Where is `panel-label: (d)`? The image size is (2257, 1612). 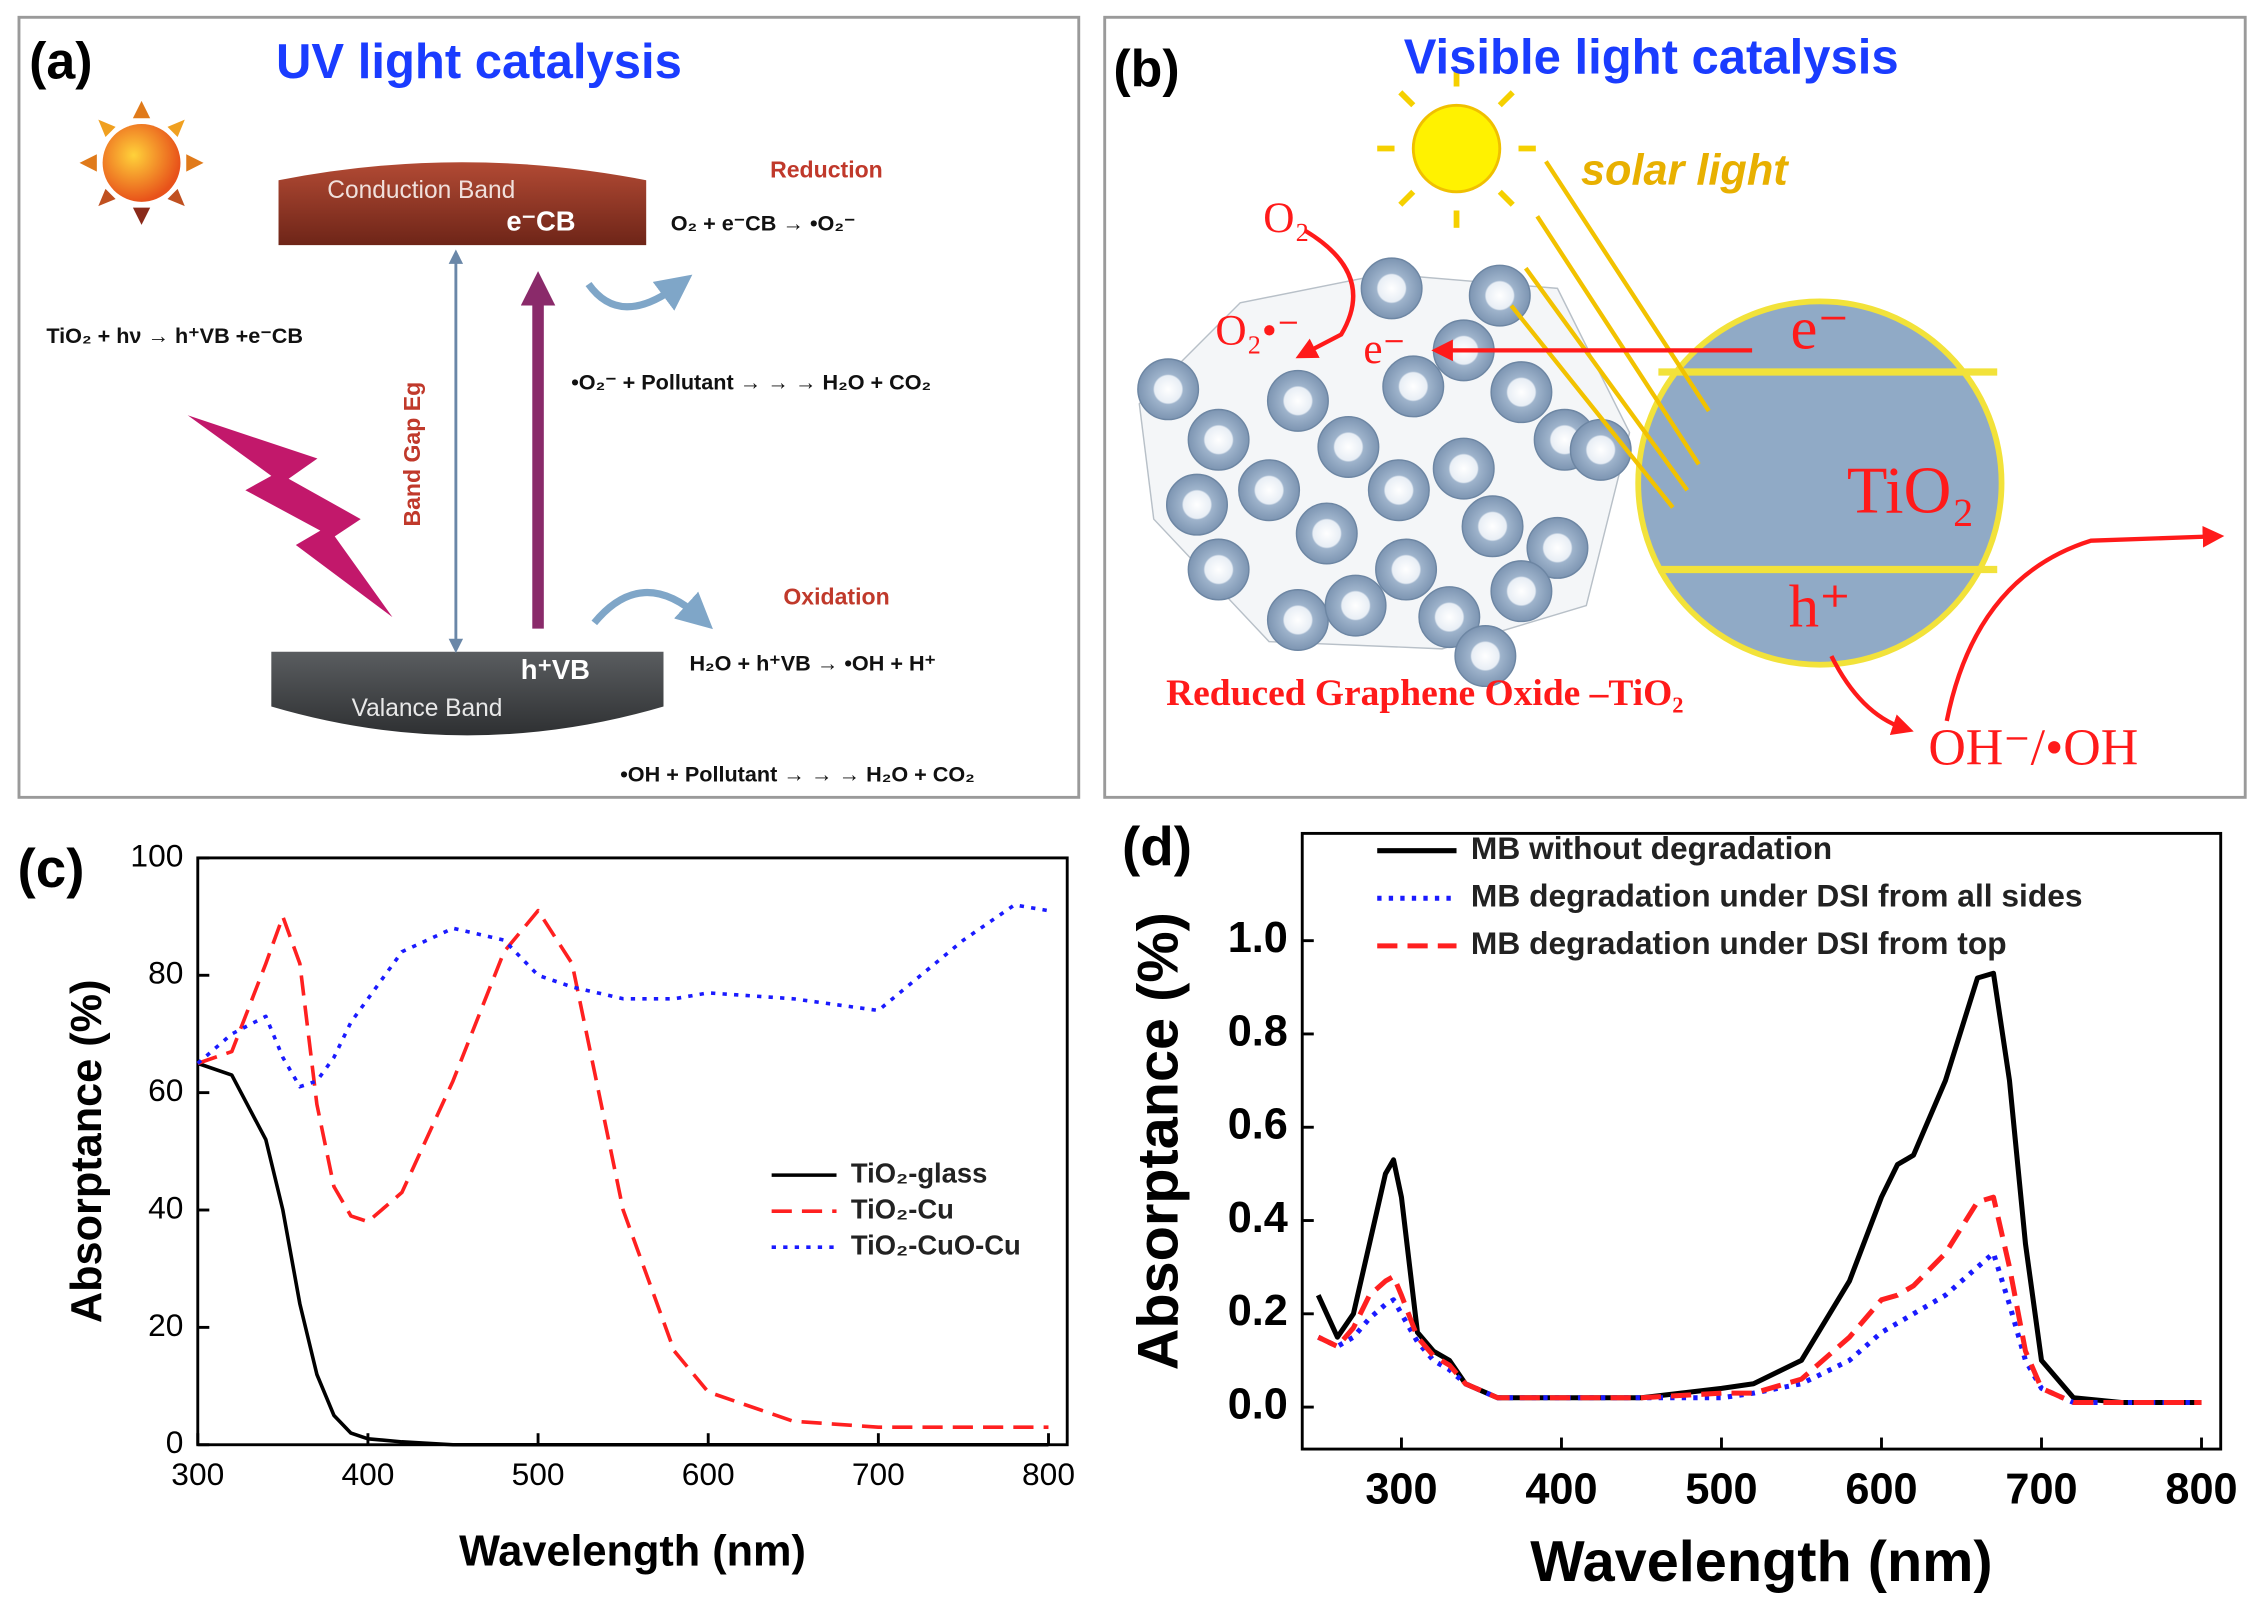
panel-label: (d) is located at coordinates (1157, 846).